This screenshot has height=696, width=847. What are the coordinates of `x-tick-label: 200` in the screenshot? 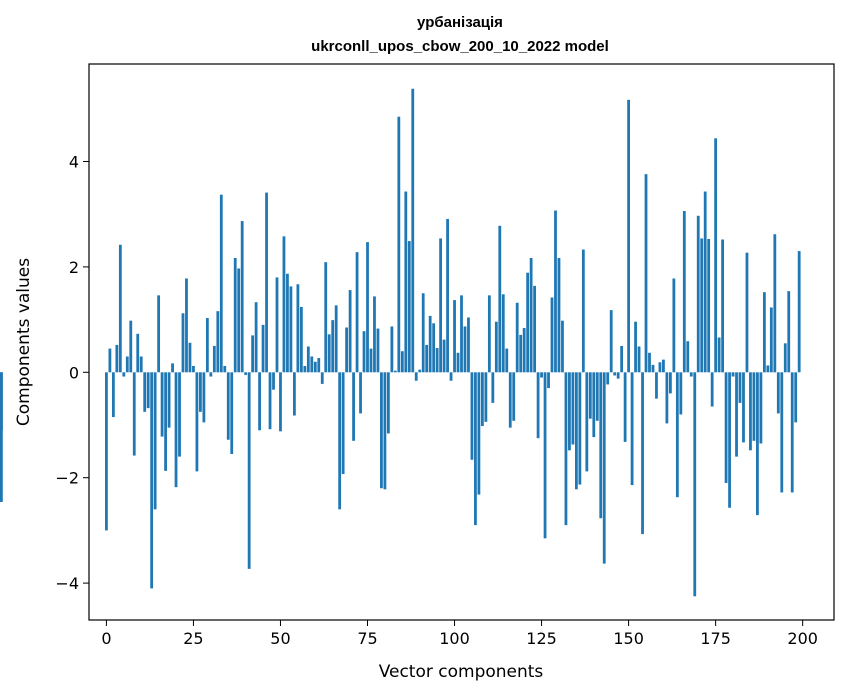 It's located at (802, 638).